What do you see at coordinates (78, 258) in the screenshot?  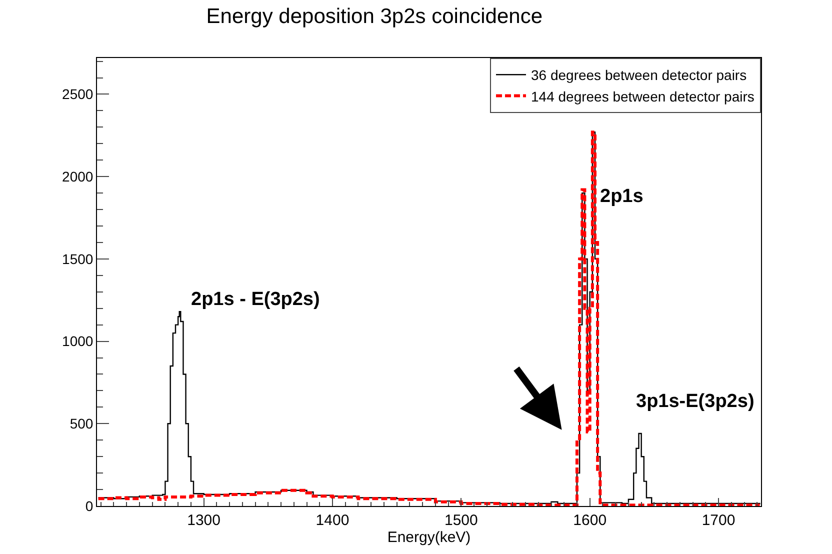 I see `y-tick-label: 1500` at bounding box center [78, 258].